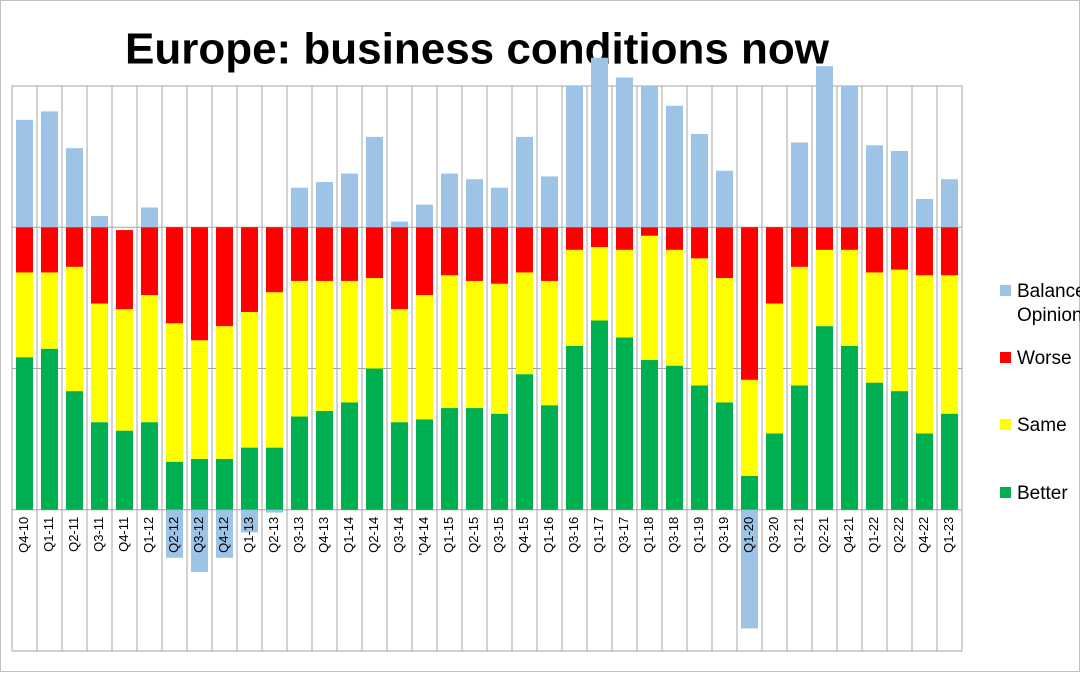 This screenshot has width=1080, height=675. What do you see at coordinates (448, 535) in the screenshot?
I see `x-tick-label: Q1-15` at bounding box center [448, 535].